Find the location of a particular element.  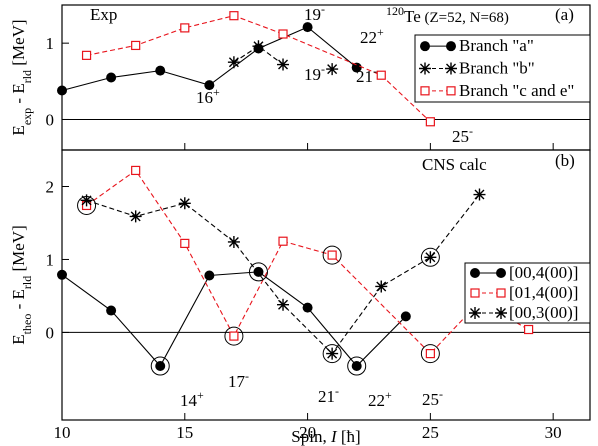

y-axis-label-part: [MeV] is located at coordinates (18, 44).